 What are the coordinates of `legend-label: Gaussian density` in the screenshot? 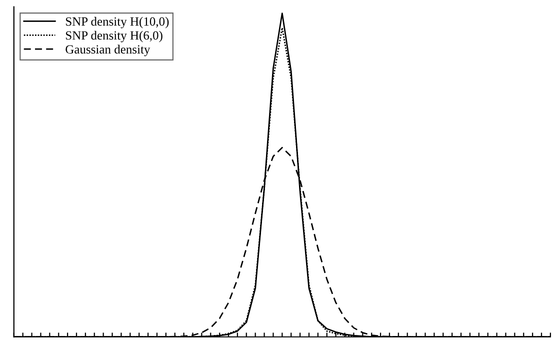 It's located at (108, 50).